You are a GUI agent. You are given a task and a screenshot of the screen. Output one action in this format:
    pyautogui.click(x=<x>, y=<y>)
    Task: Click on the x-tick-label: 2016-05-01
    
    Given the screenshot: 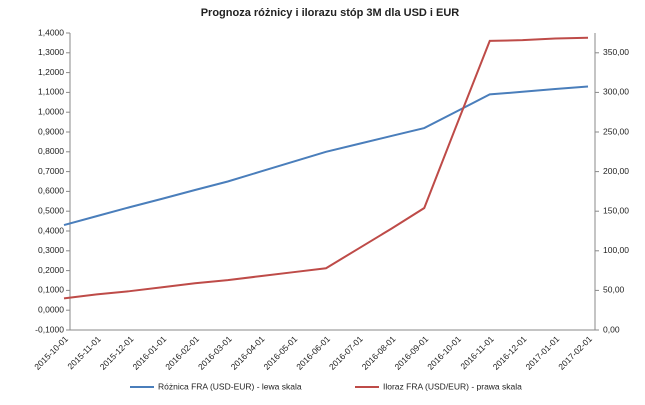 What is the action you would take?
    pyautogui.click(x=280, y=353)
    